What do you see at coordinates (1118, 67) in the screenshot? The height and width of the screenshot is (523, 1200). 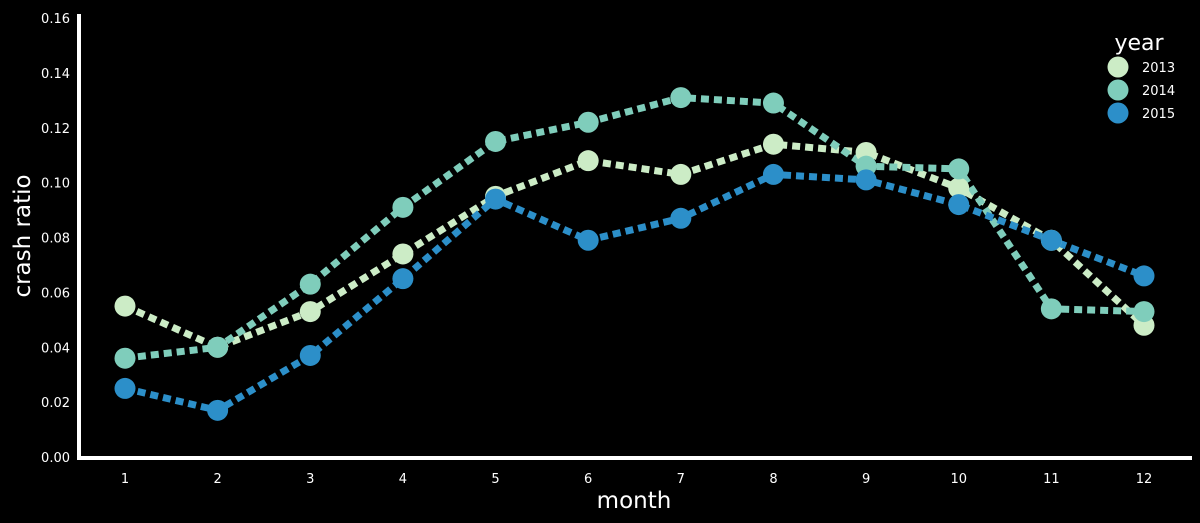 I see `legend-marker-2013` at bounding box center [1118, 67].